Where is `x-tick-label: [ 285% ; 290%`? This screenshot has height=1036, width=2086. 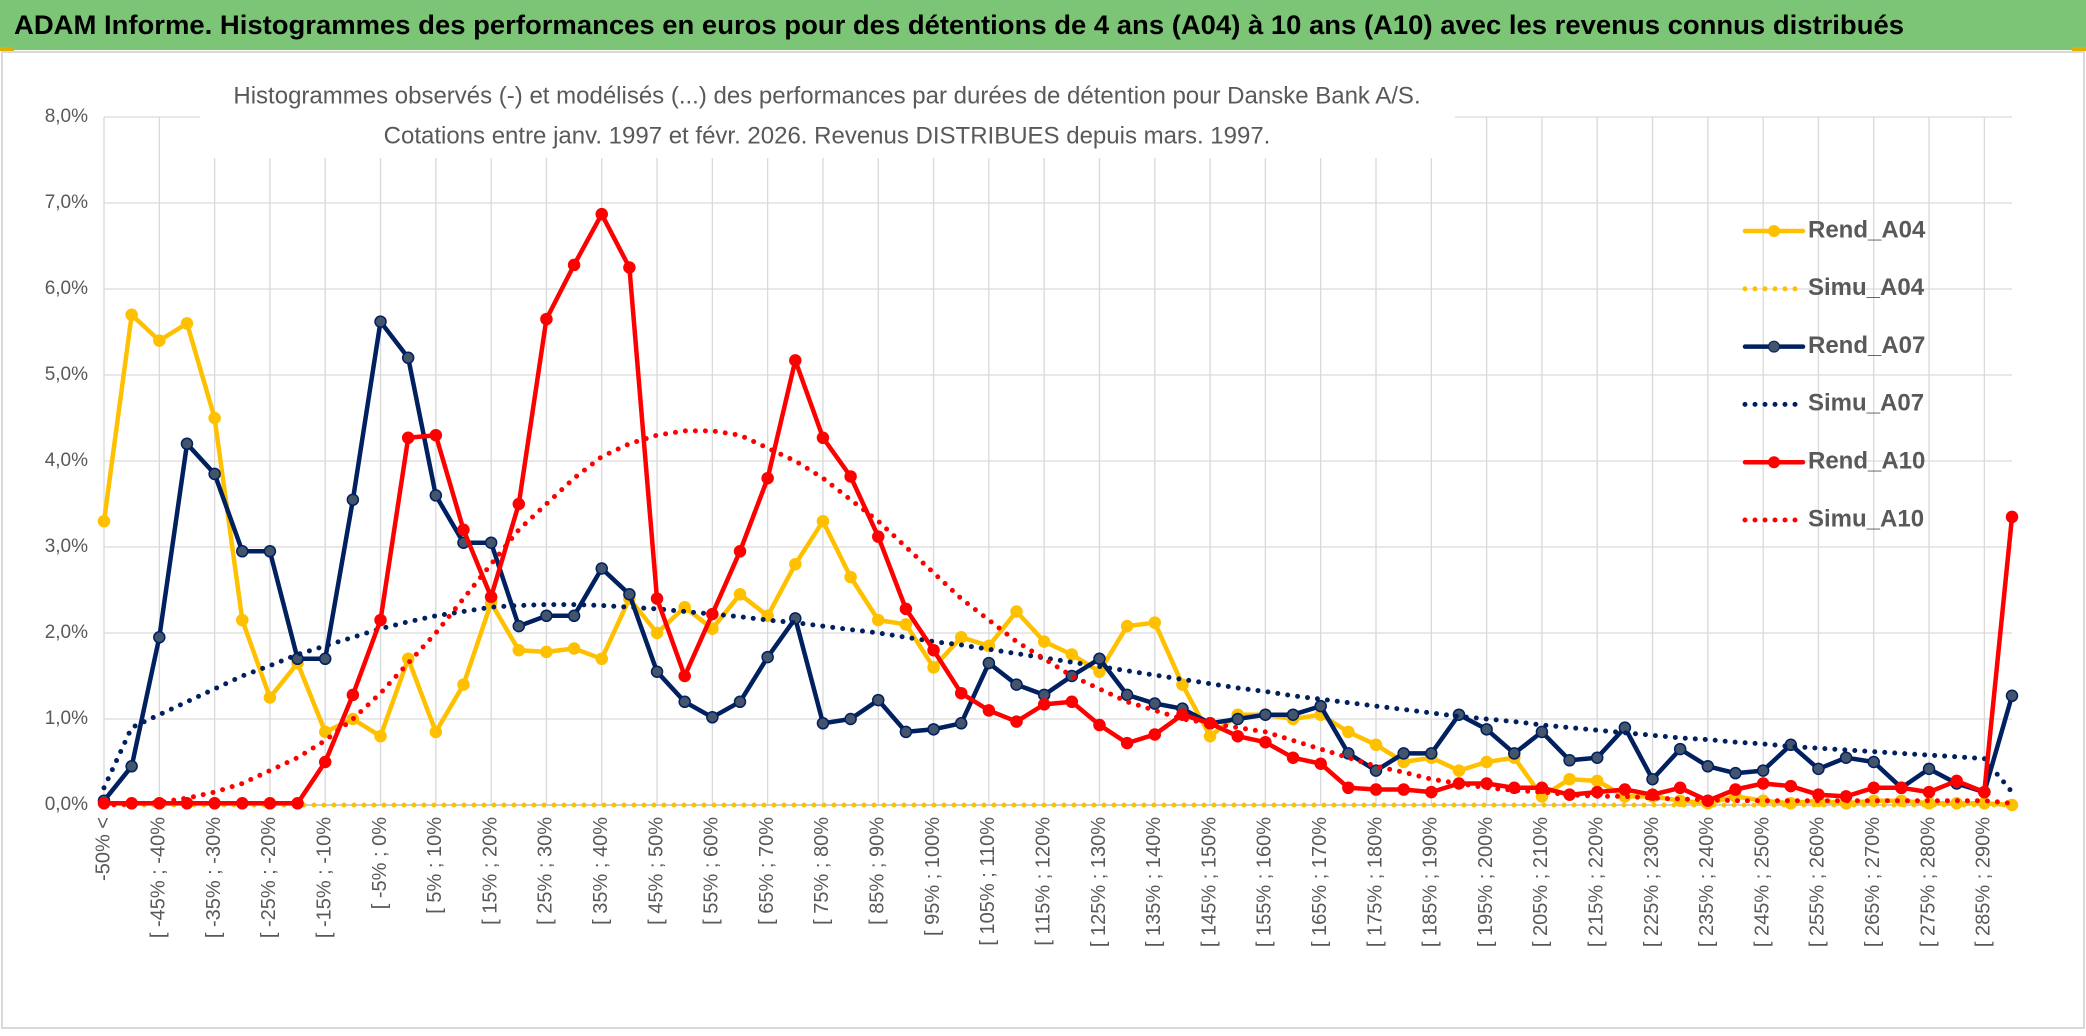
x-tick-label: [ 285% ; 290% is located at coordinates (1984, 882).